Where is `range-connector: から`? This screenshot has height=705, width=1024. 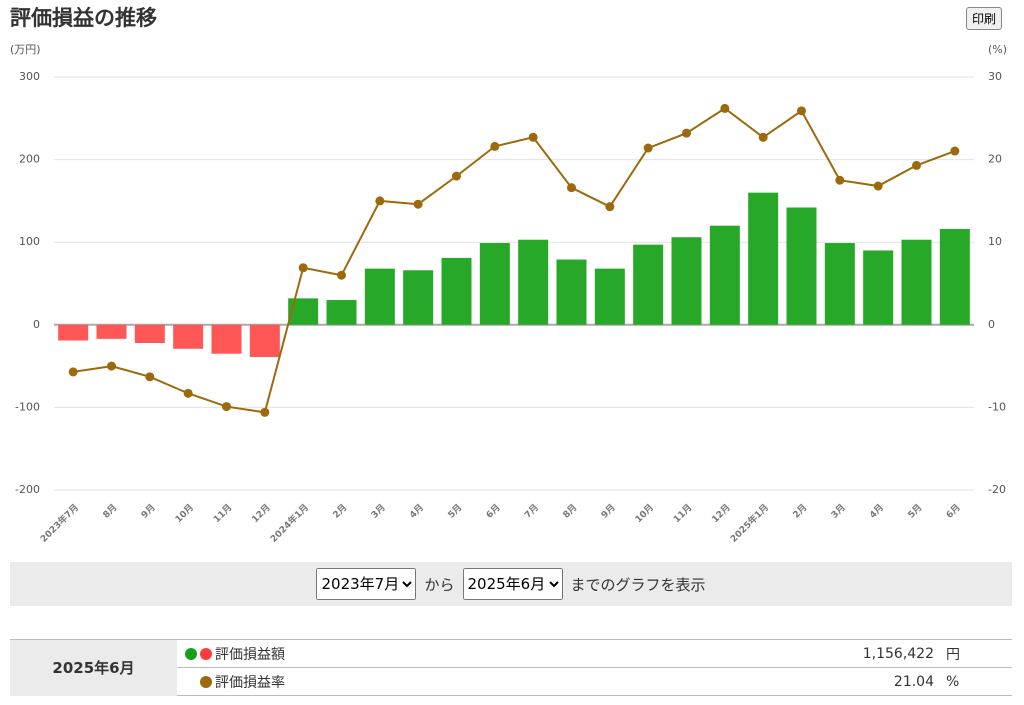 range-connector: から is located at coordinates (439, 584).